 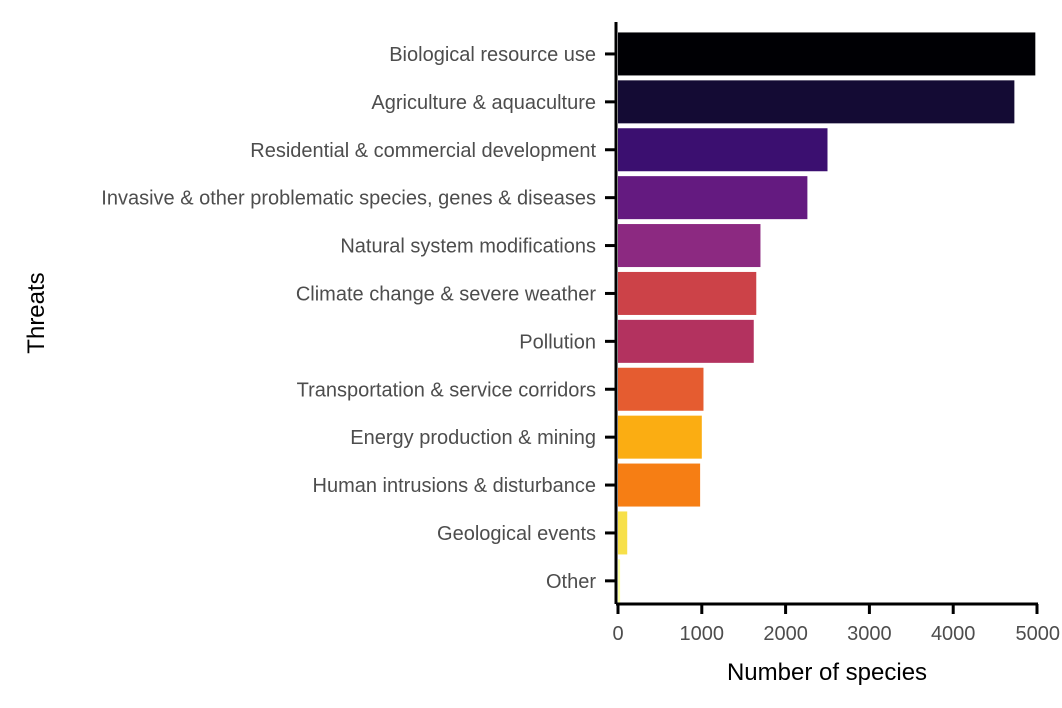 What do you see at coordinates (454, 486) in the screenshot?
I see `y-tick-label: Human intrusions & disturbance` at bounding box center [454, 486].